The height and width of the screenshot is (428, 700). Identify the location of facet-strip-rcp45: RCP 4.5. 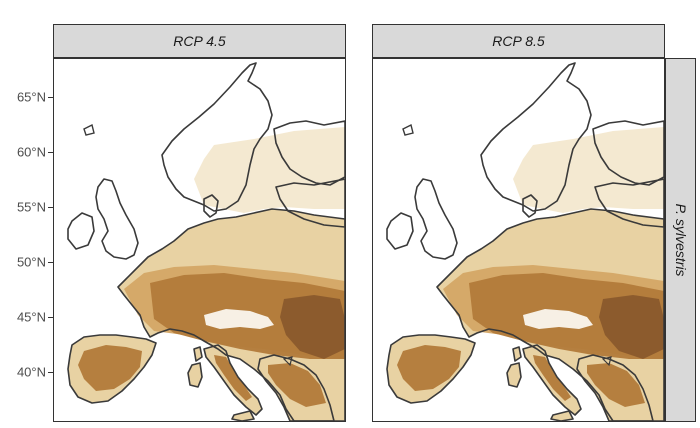
(199, 41).